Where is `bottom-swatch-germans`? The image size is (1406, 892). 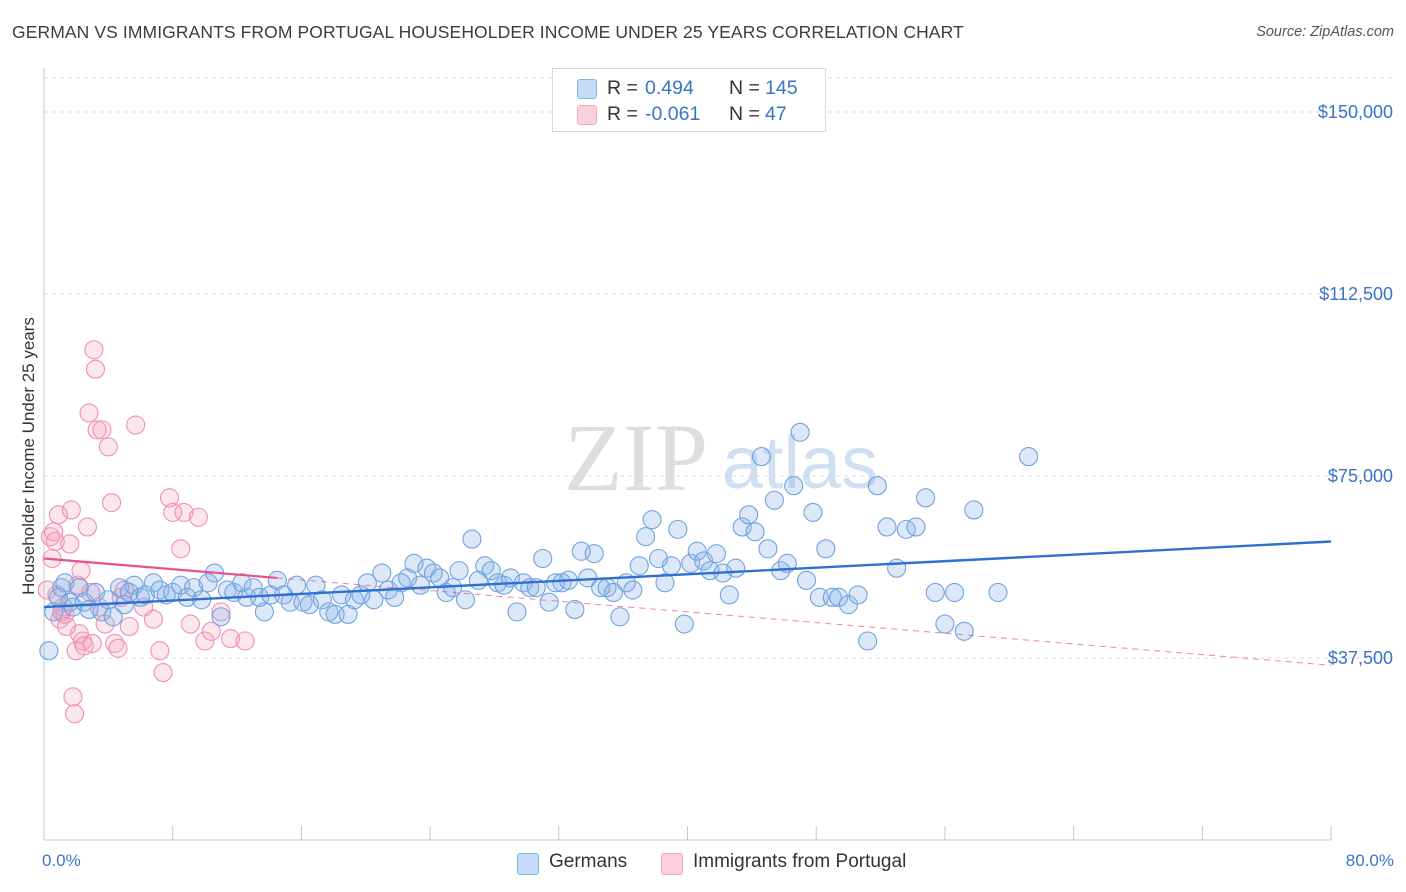 bottom-swatch-germans is located at coordinates (528, 864).